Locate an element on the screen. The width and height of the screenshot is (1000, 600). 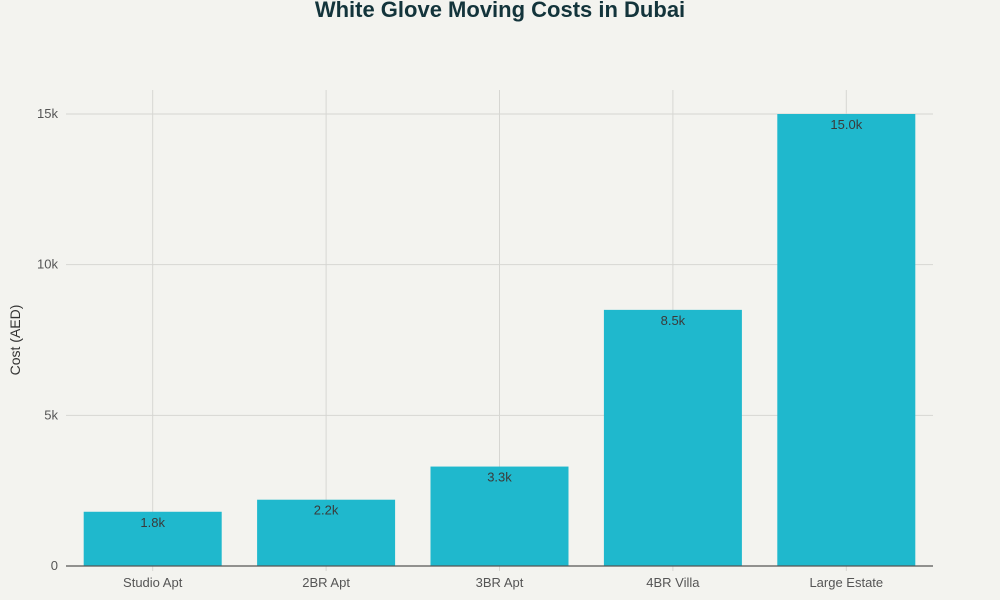
y-tick-label: 0 is located at coordinates (54, 565).